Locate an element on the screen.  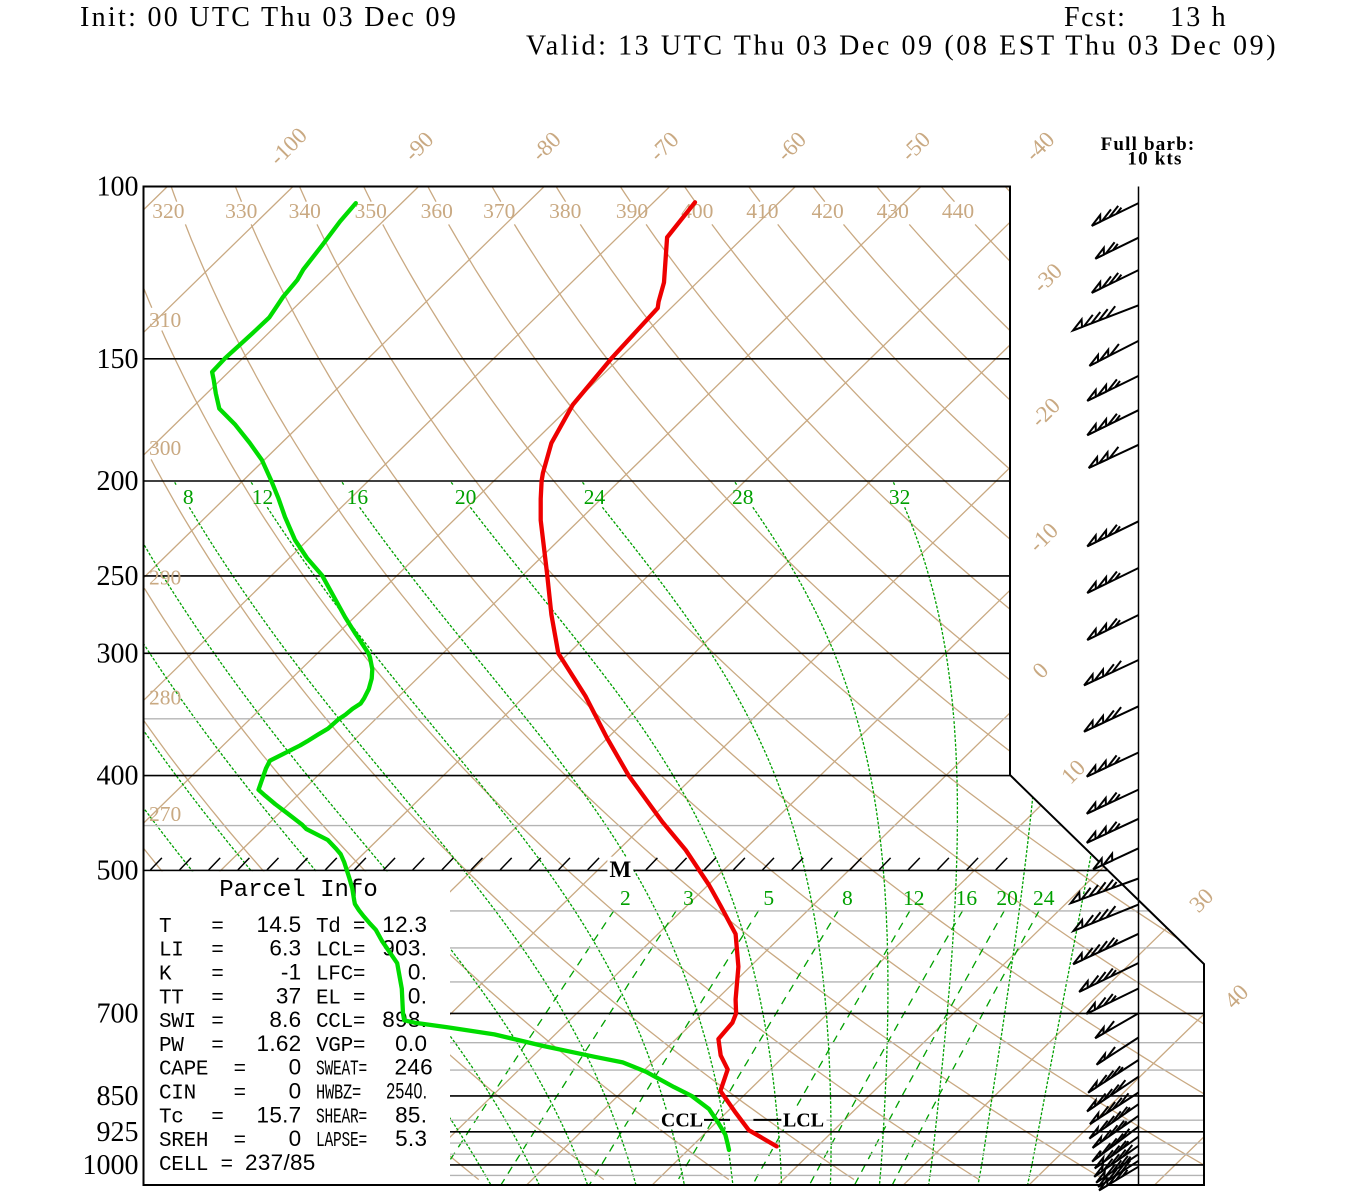
svg-text: 850 is located at coordinates (118, 1096).